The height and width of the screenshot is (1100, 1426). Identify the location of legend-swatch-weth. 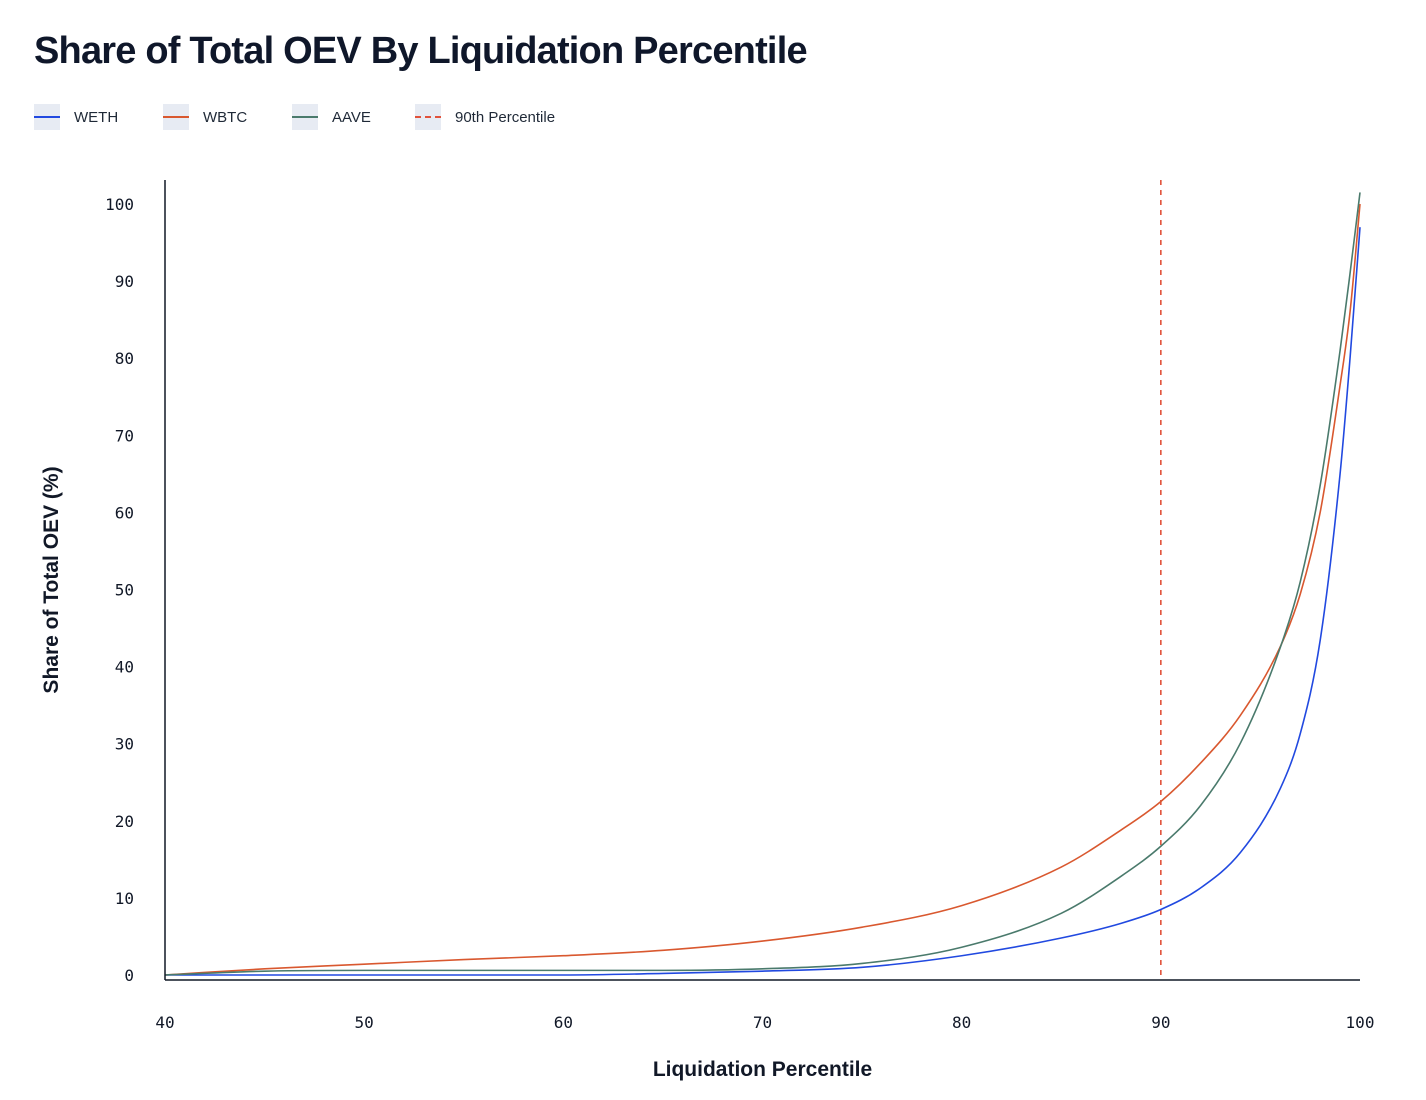
(47, 117).